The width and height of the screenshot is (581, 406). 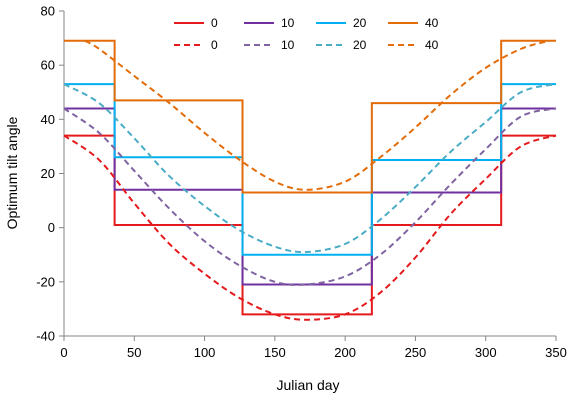 I want to click on x-tick-label: 200, so click(x=345, y=352).